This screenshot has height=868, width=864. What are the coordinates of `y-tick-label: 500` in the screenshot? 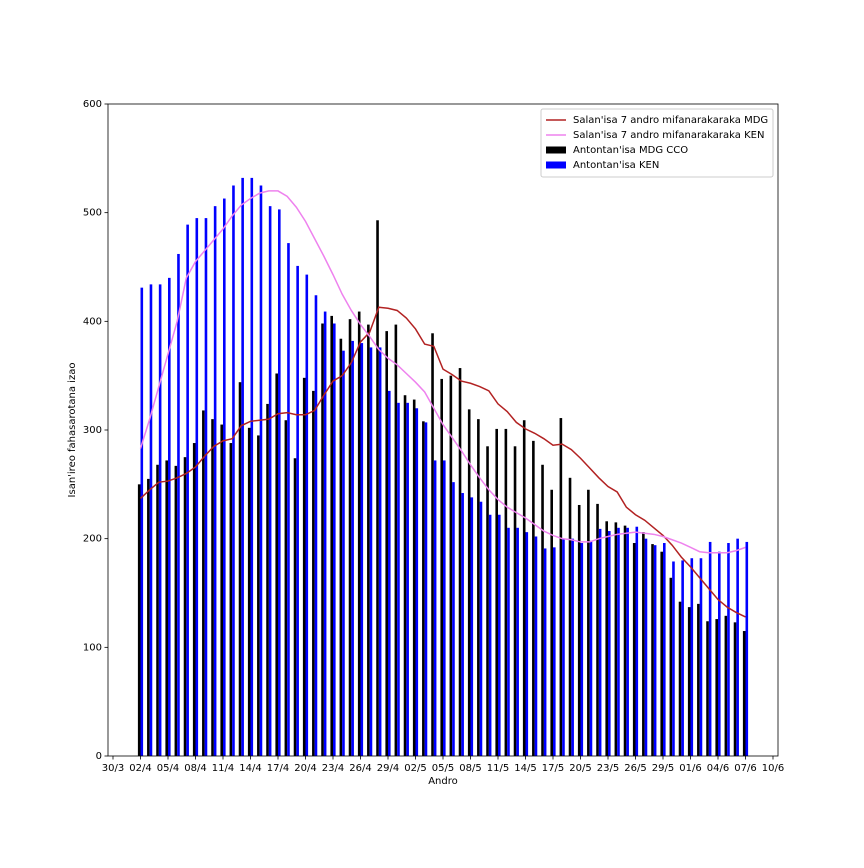 It's located at (92, 213).